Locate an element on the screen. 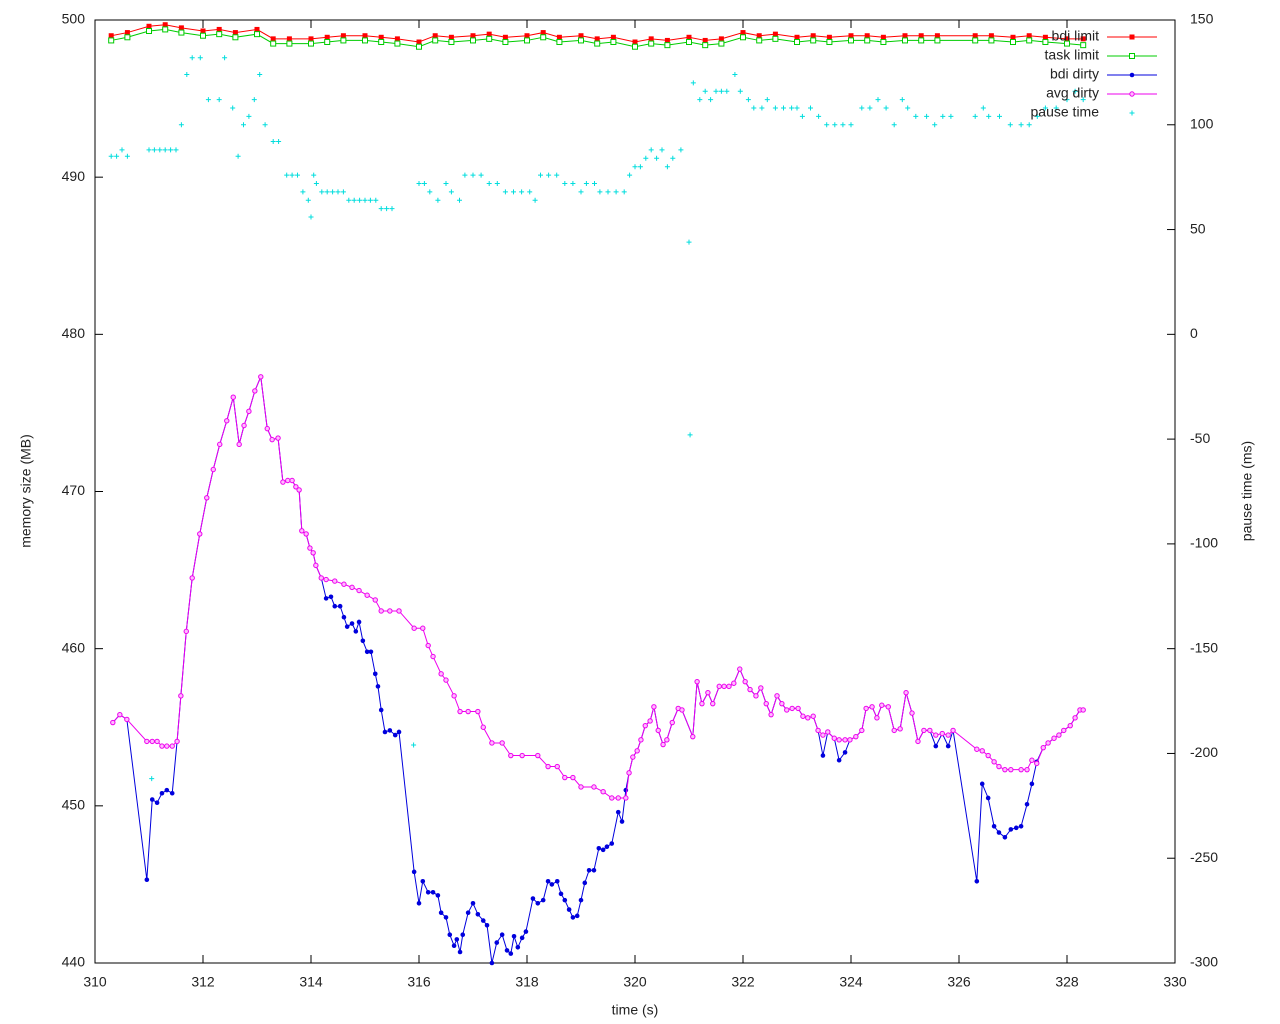 This screenshot has height=1024, width=1280. legend-marker is located at coordinates (1132, 56).